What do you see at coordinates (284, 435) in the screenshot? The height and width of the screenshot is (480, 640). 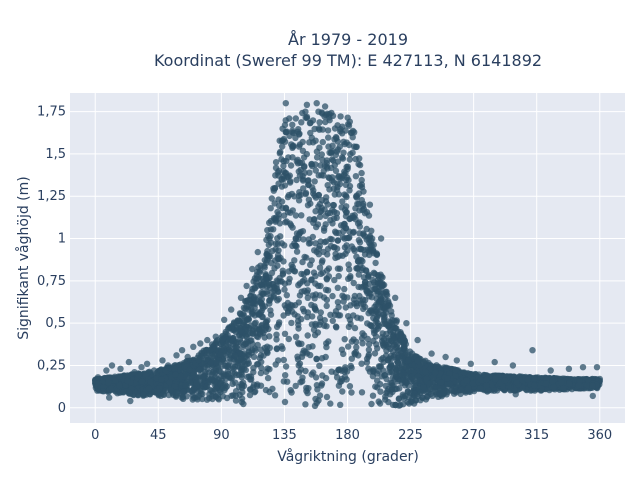 I see `x-tick-label: 135` at bounding box center [284, 435].